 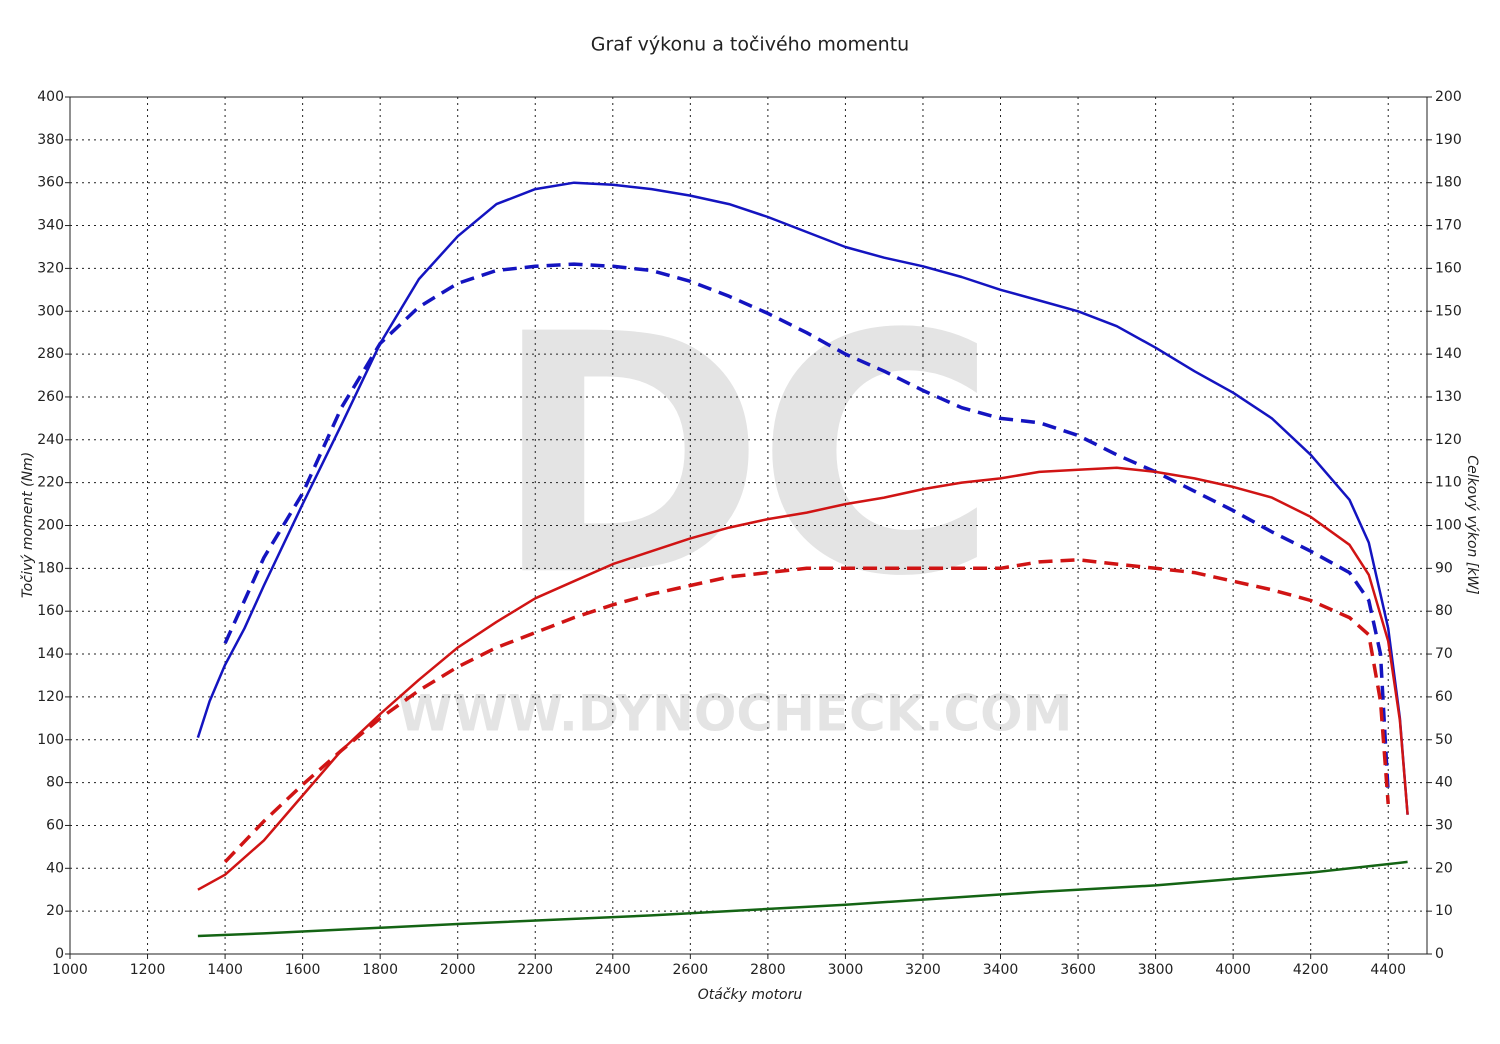 What do you see at coordinates (740, 456) in the screenshot?
I see `watermark-logo: DC` at bounding box center [740, 456].